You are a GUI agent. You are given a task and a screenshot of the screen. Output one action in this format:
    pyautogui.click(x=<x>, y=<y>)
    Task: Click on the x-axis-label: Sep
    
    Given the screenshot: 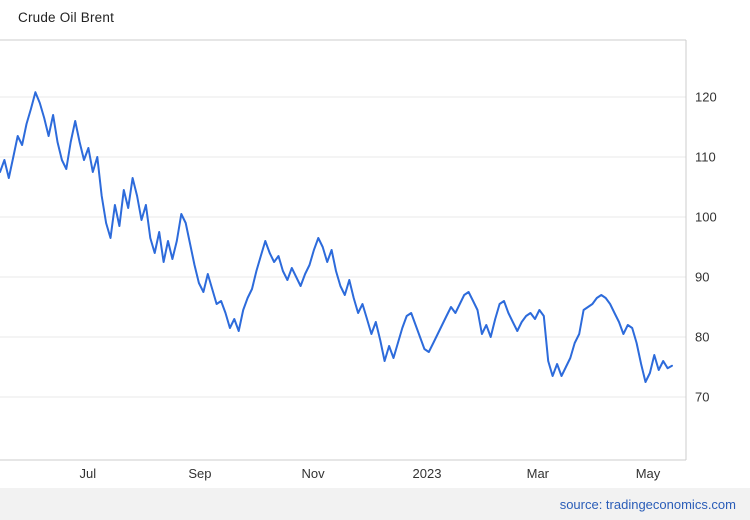 What is the action you would take?
    pyautogui.click(x=199, y=473)
    